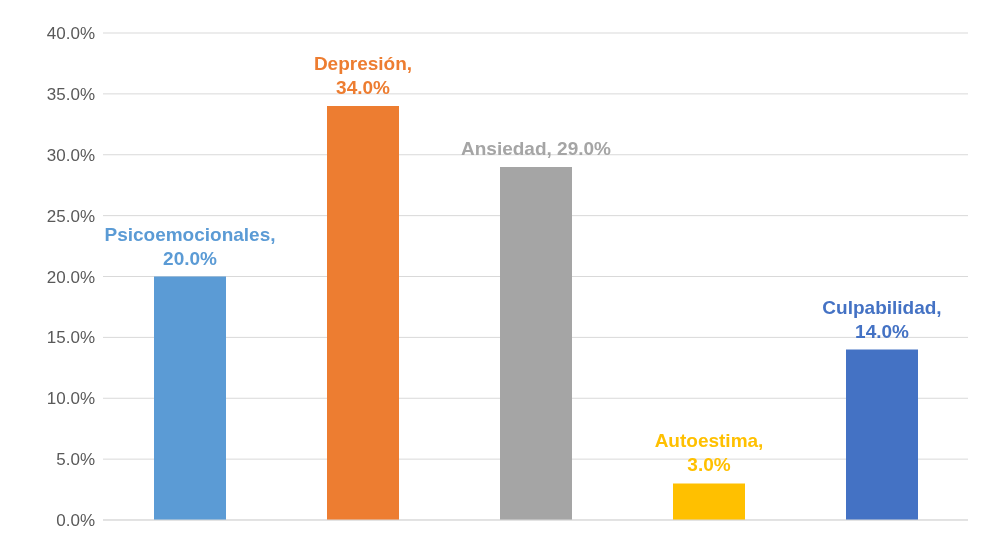 This screenshot has height=536, width=1005. I want to click on y-tick-label: 20.0%, so click(70, 277).